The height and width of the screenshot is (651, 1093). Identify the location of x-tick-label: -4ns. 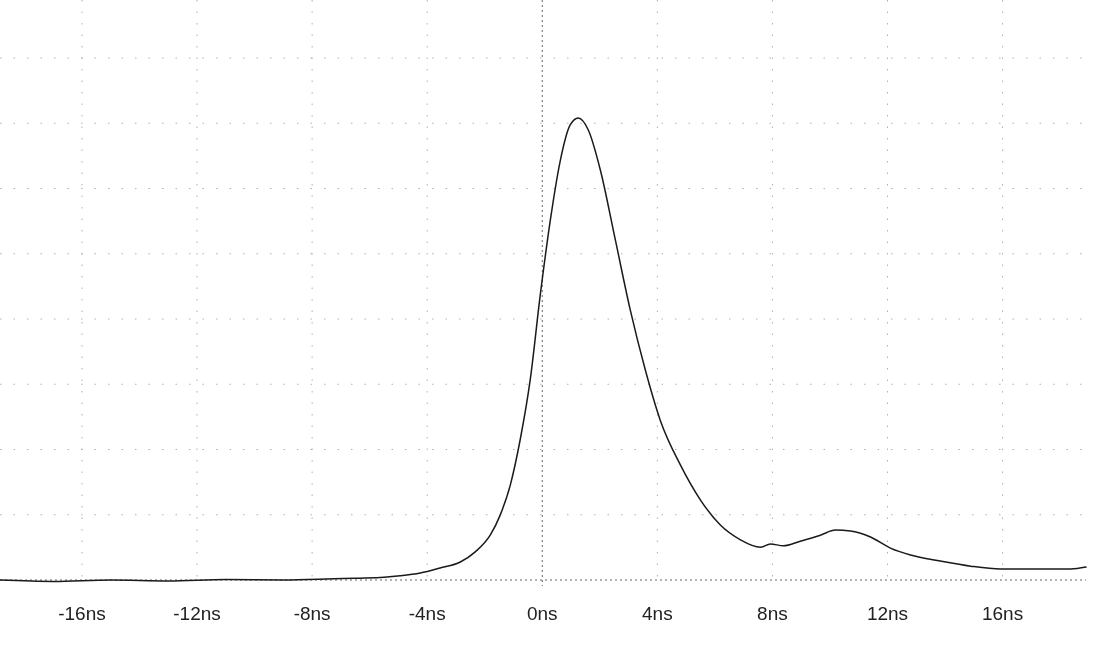
(427, 613).